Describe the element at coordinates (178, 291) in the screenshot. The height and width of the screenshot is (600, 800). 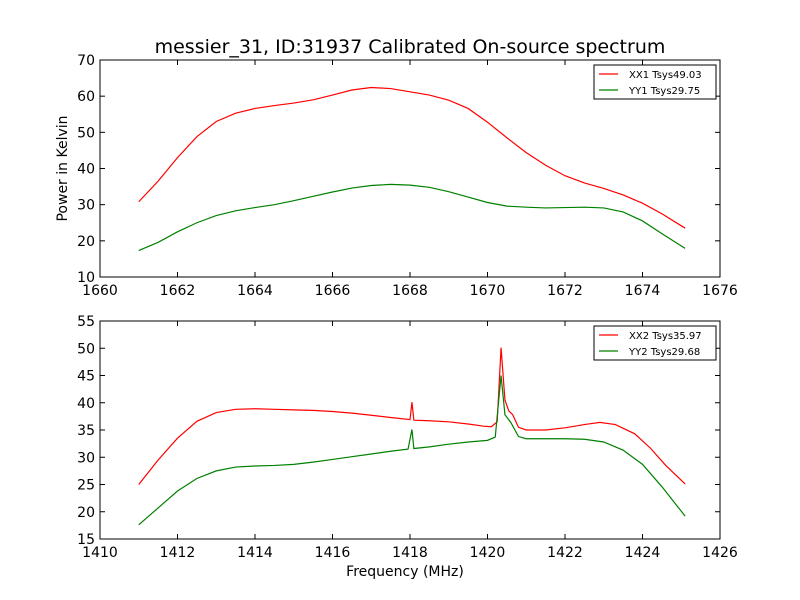
I see `chart-1-x-tick-label: 1662` at that location.